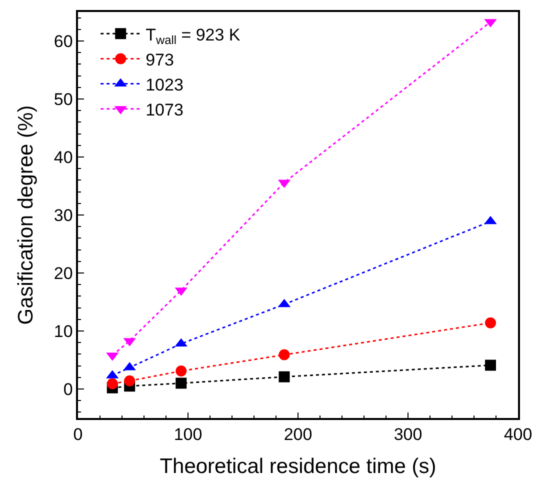 The image size is (542, 488). I want to click on y-tick-label: 50, so click(63, 99).